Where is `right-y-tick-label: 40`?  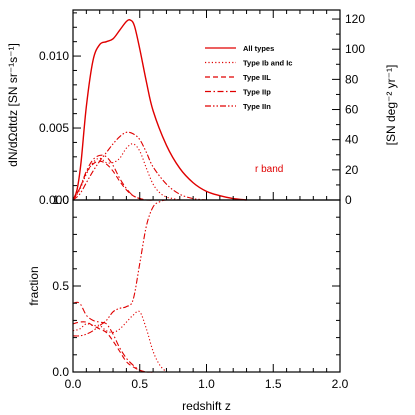 right-y-tick-label: 40 is located at coordinates (352, 140).